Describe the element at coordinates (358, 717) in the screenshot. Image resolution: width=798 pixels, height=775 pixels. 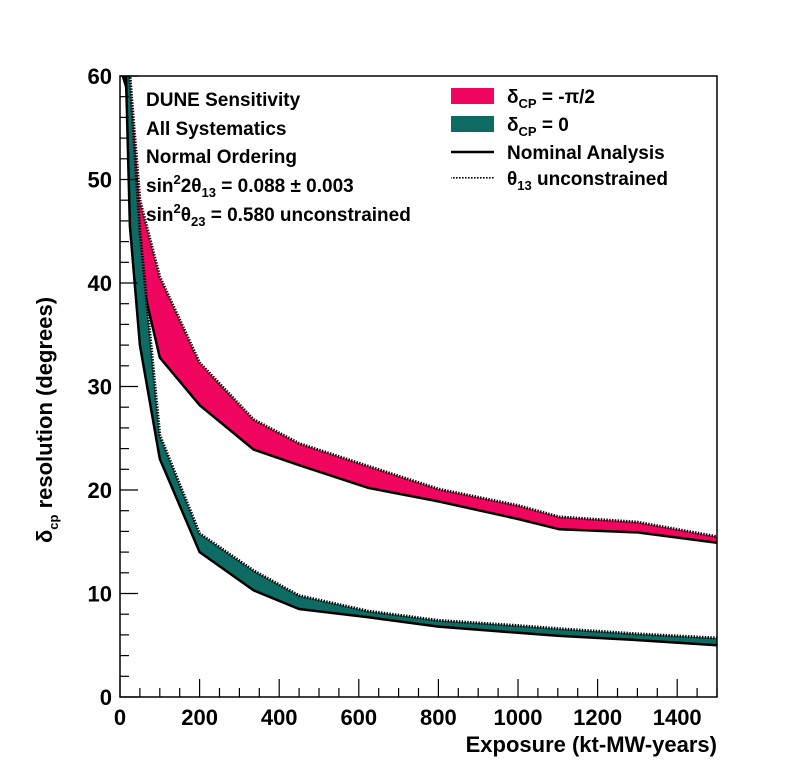
I see `x-tick-label: 600` at that location.